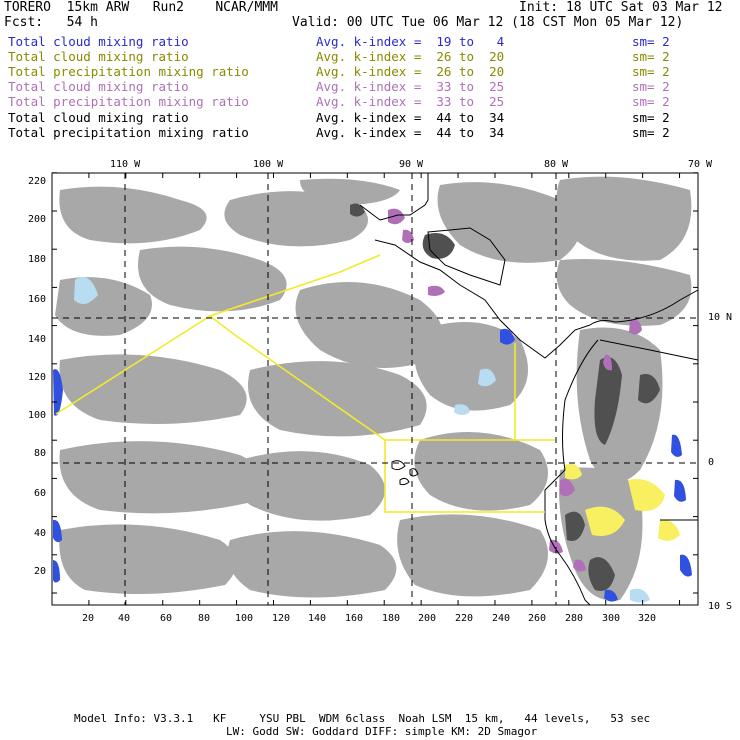 This screenshot has height=740, width=740. I want to click on x-grid-label: 20, so click(88, 618).